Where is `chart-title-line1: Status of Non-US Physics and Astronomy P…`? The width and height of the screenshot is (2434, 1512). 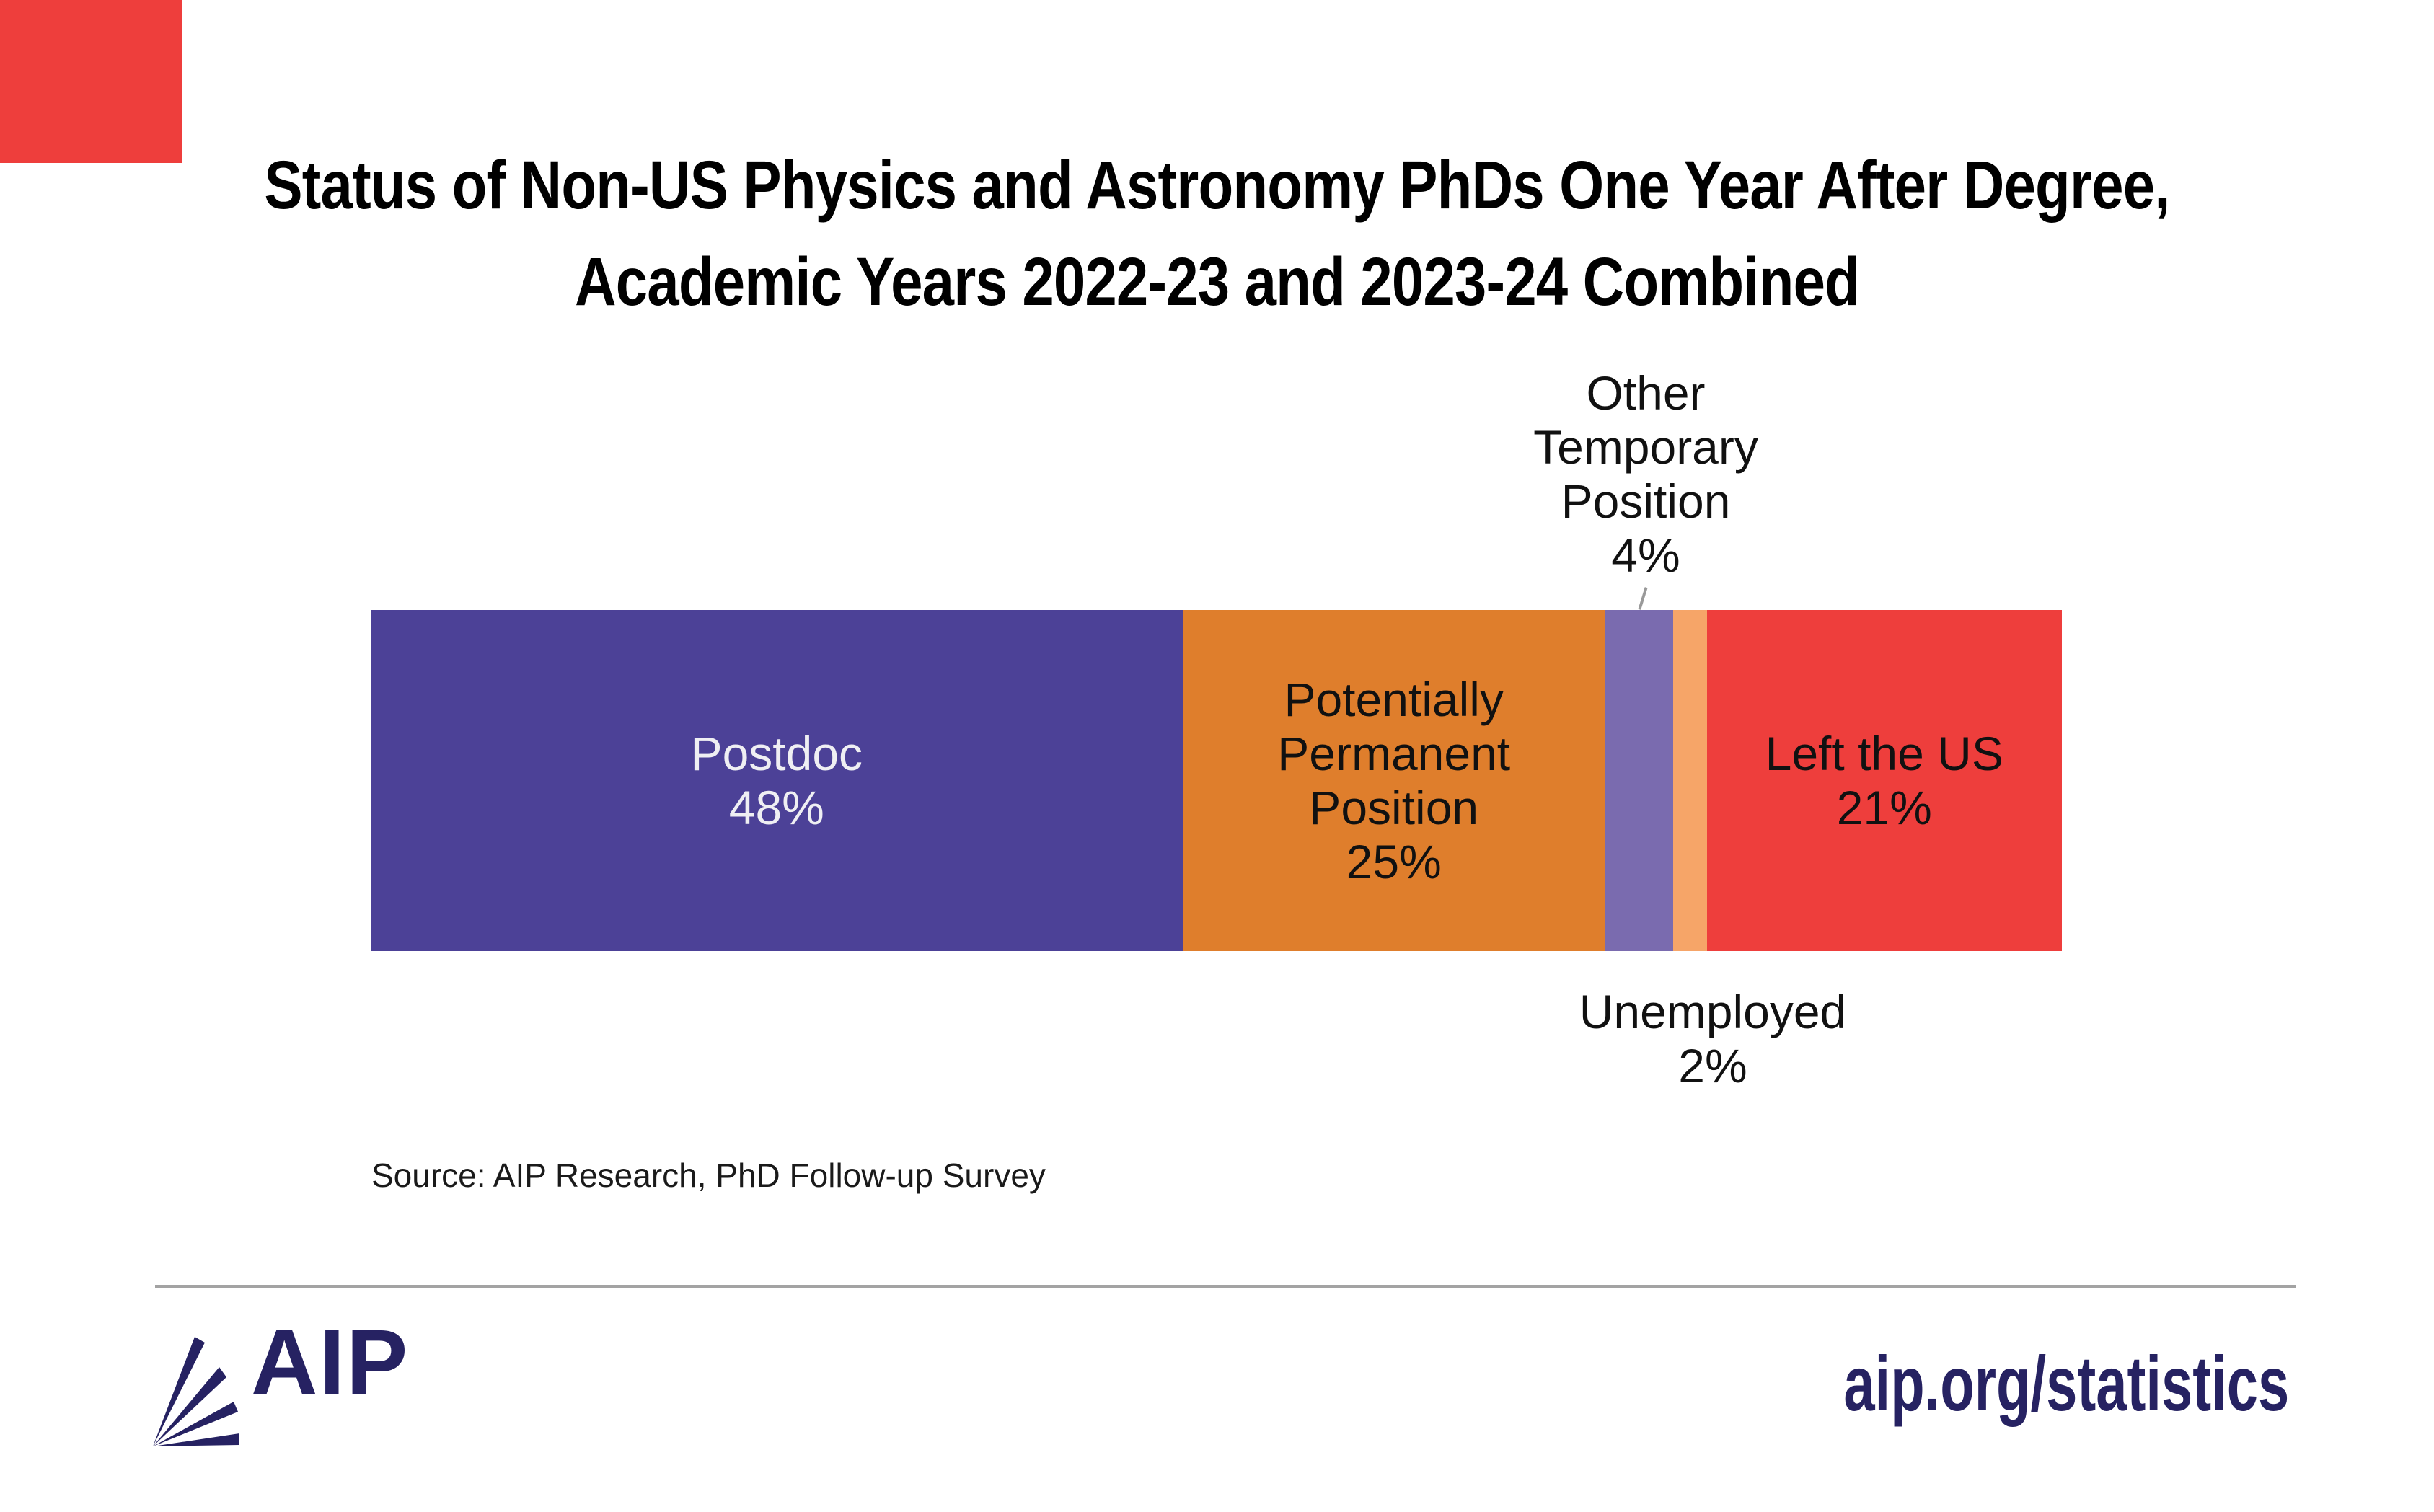 chart-title-line1: Status of Non-US Physics and Astronomy P… is located at coordinates (1217, 185).